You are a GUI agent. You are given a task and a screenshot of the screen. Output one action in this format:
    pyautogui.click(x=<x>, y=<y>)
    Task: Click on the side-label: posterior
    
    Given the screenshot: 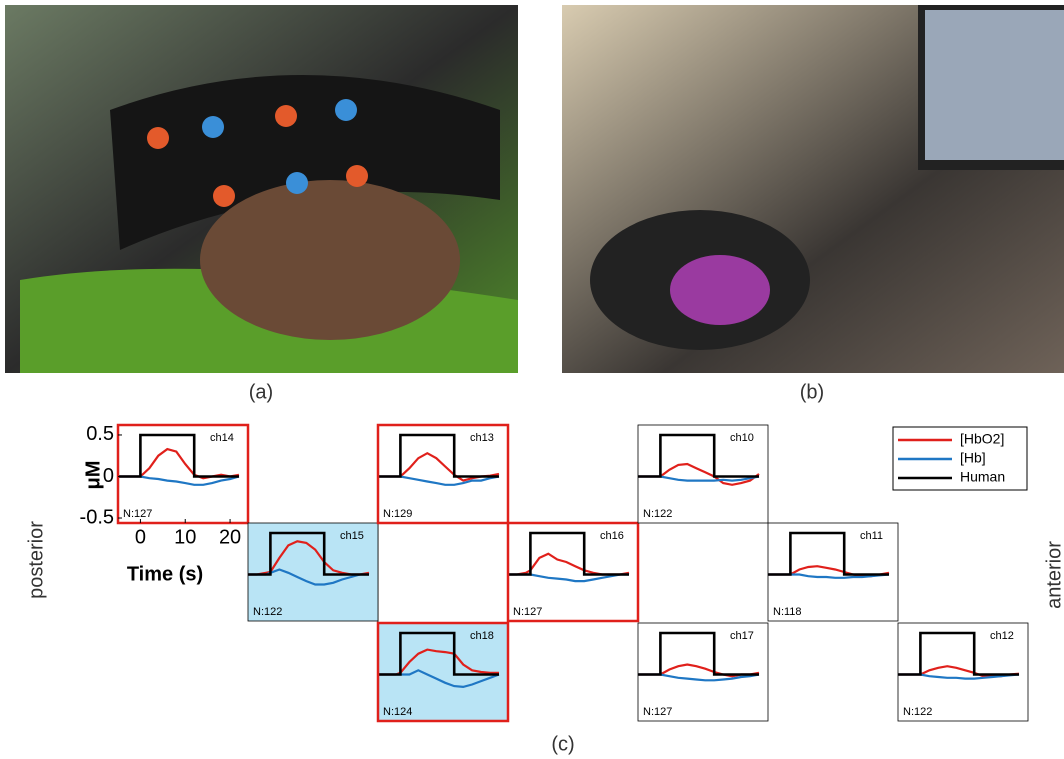 What is the action you would take?
    pyautogui.click(x=36, y=560)
    